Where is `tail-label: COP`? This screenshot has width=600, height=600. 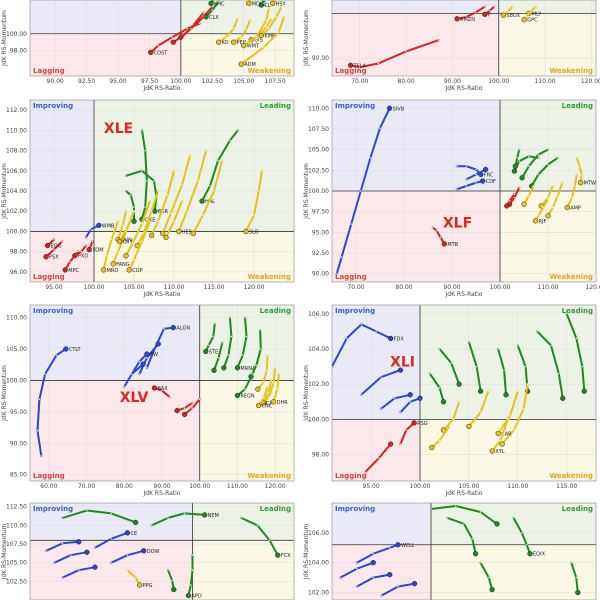 tail-label: COP is located at coordinates (137, 271).